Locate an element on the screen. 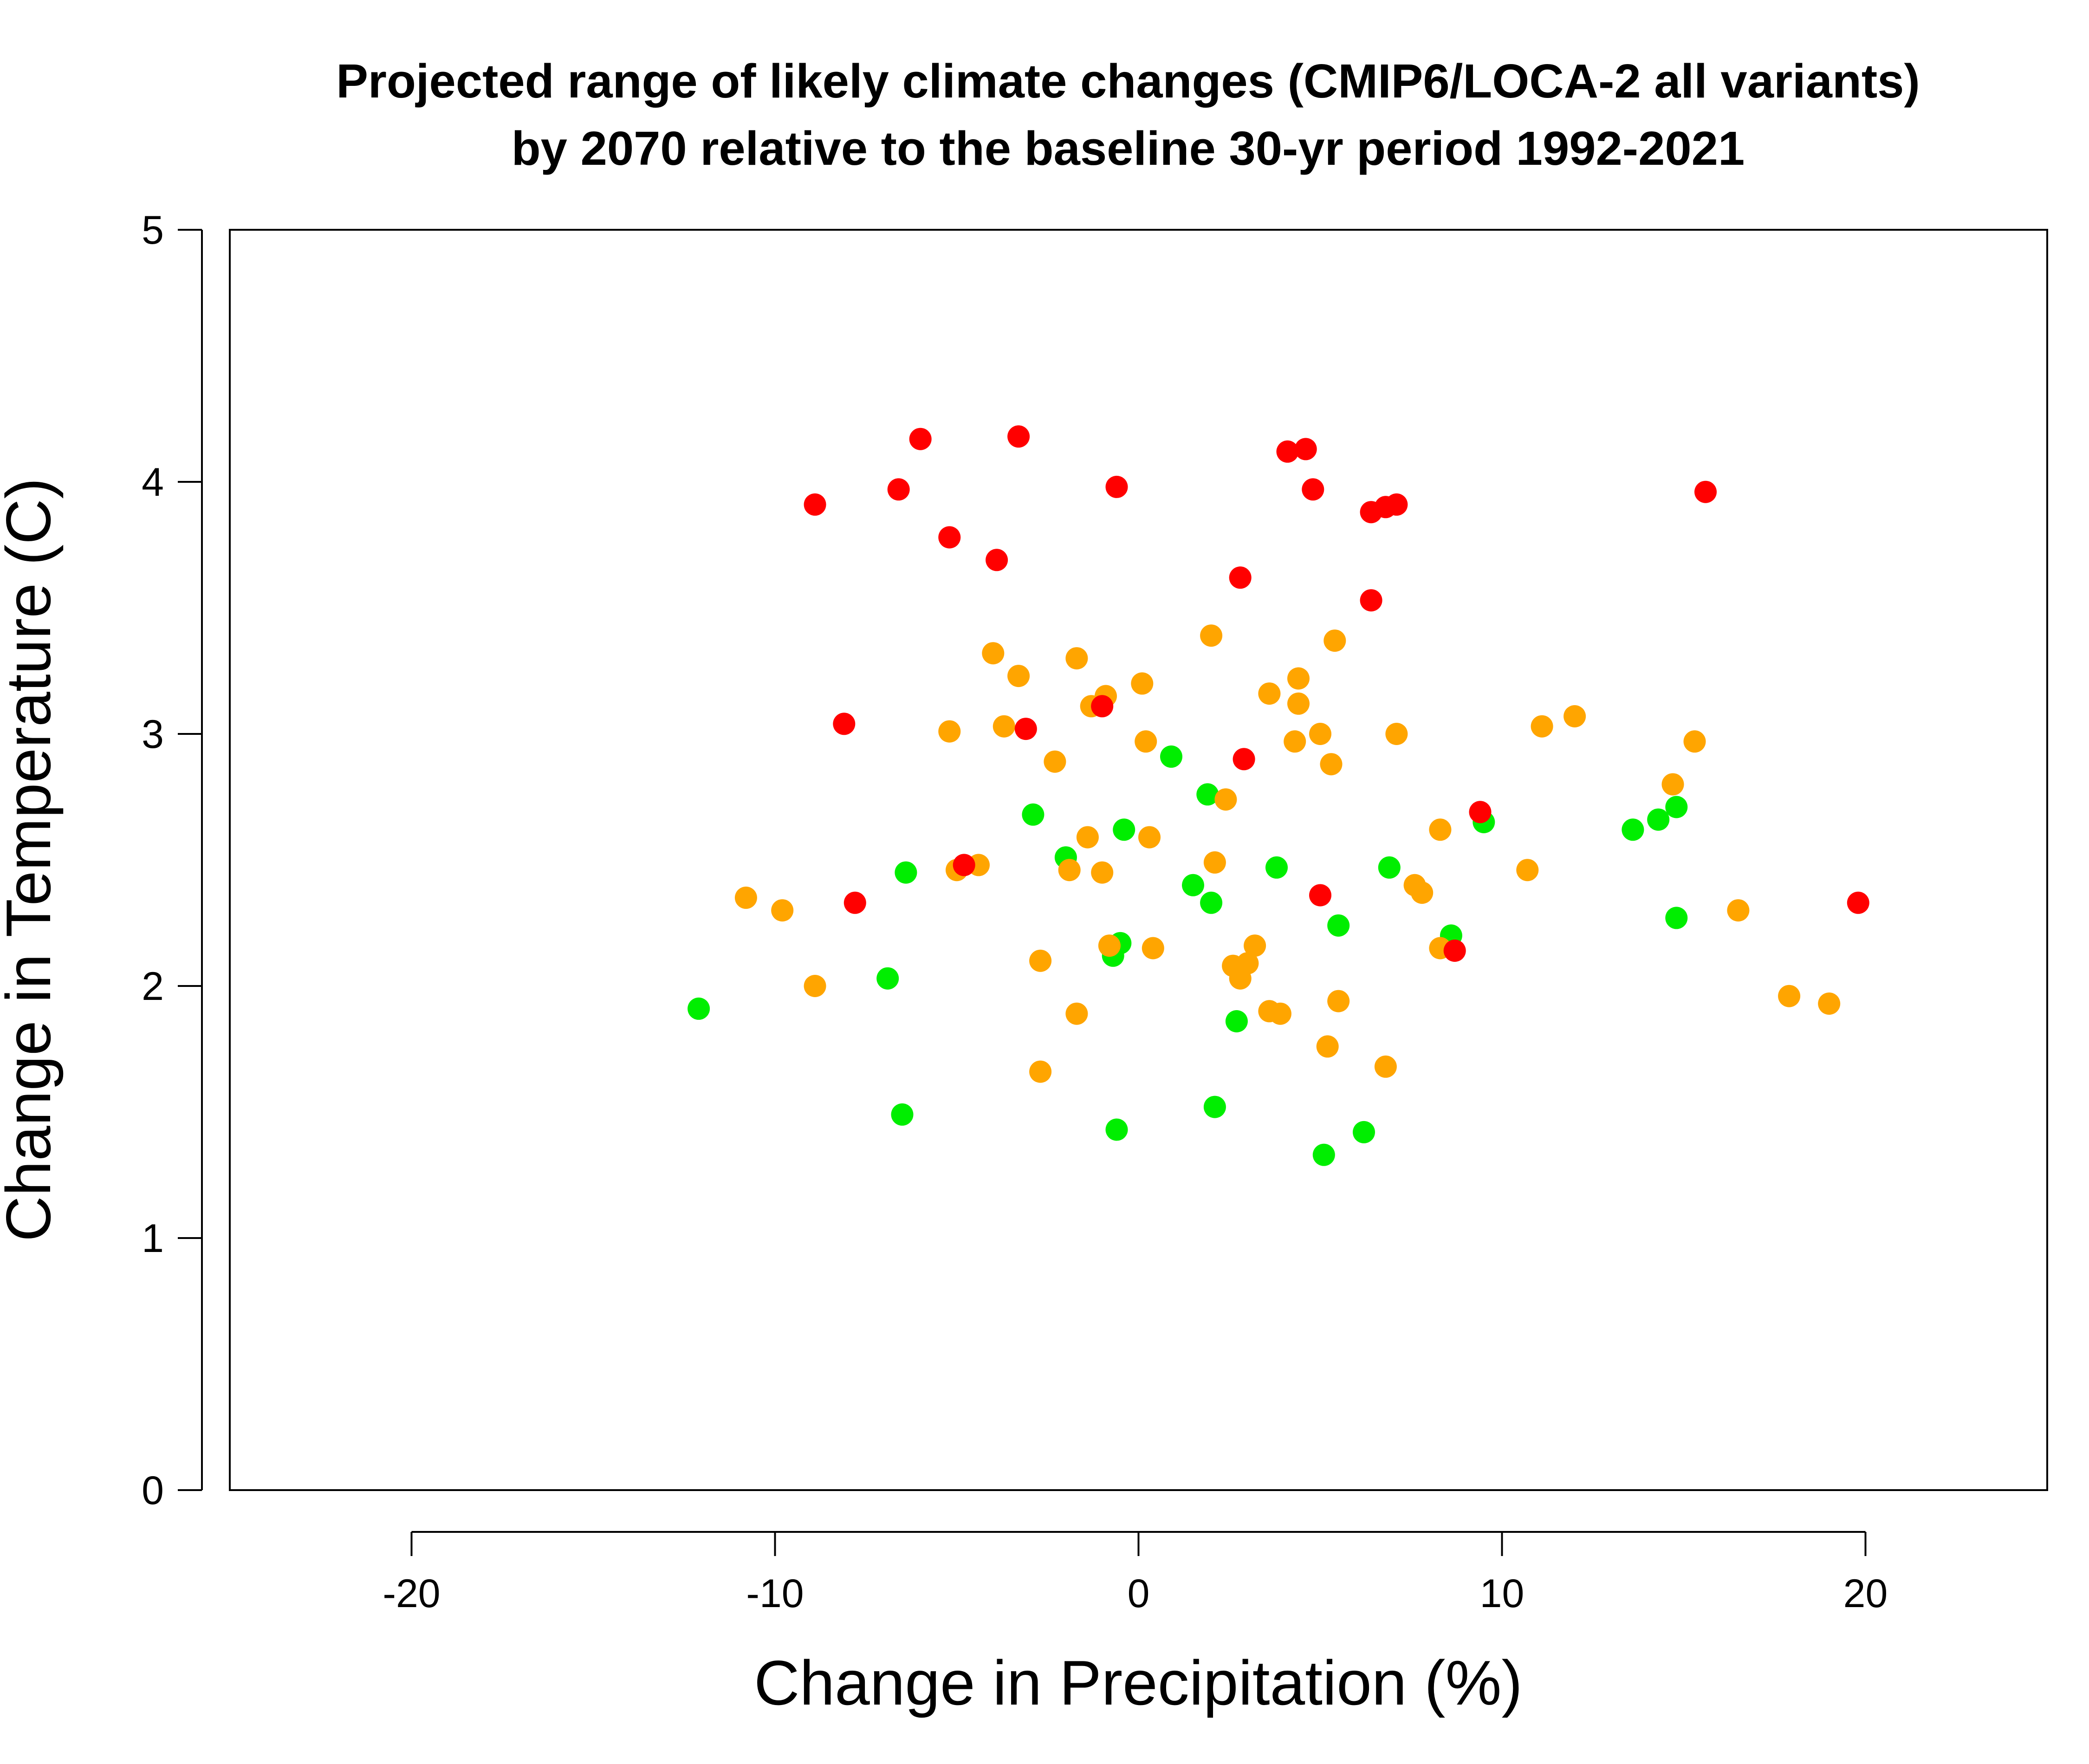  x-tick-label: 20 is located at coordinates (1865, 1593).